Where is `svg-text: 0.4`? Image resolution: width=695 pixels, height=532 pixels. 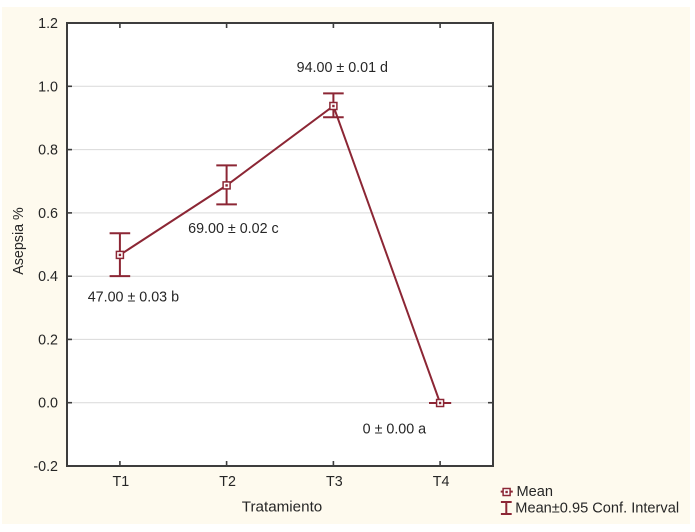 svg-text: 0.4 is located at coordinates (48, 277).